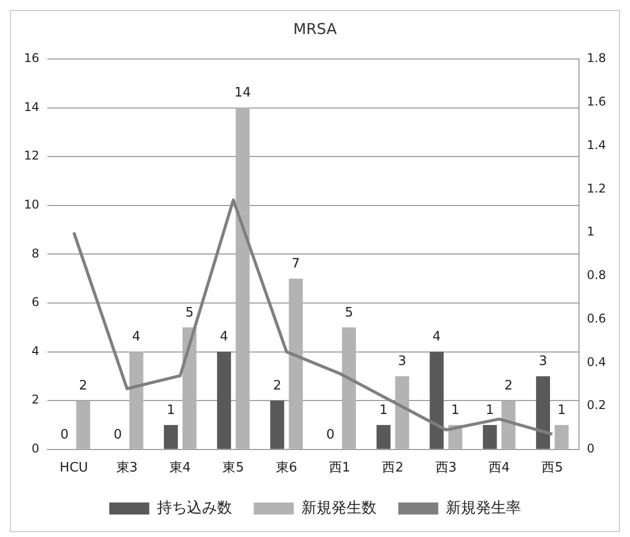 This screenshot has width=630, height=537. I want to click on data-label: 7, so click(296, 264).